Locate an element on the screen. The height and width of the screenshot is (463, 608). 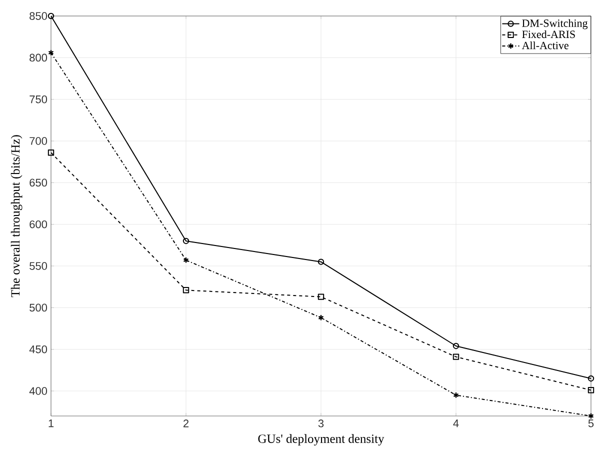
y-axis-title: The overall throughput (bits/Hz) is located at coordinates (16, 216).